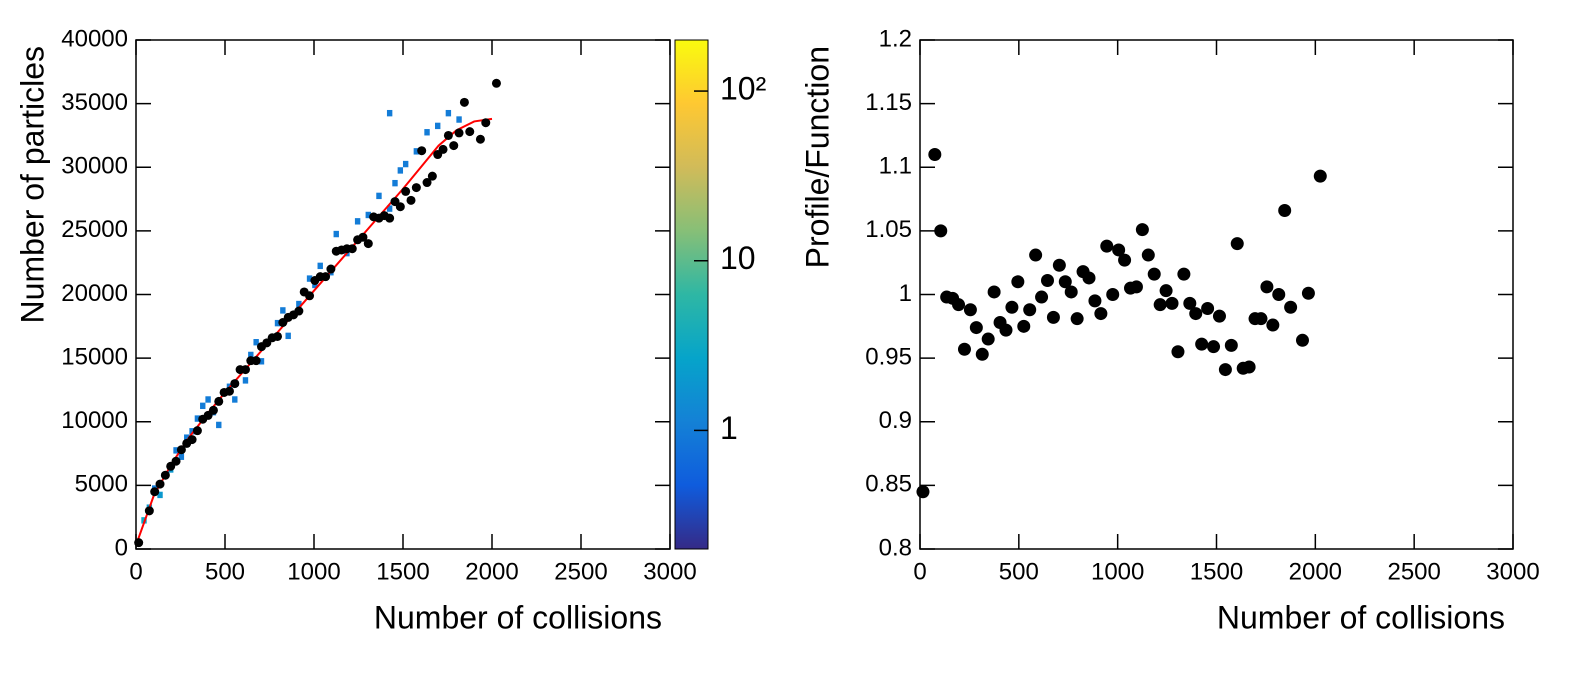  What do you see at coordinates (1512, 571) in the screenshot?
I see `x-tick-label: 3000` at bounding box center [1512, 571].